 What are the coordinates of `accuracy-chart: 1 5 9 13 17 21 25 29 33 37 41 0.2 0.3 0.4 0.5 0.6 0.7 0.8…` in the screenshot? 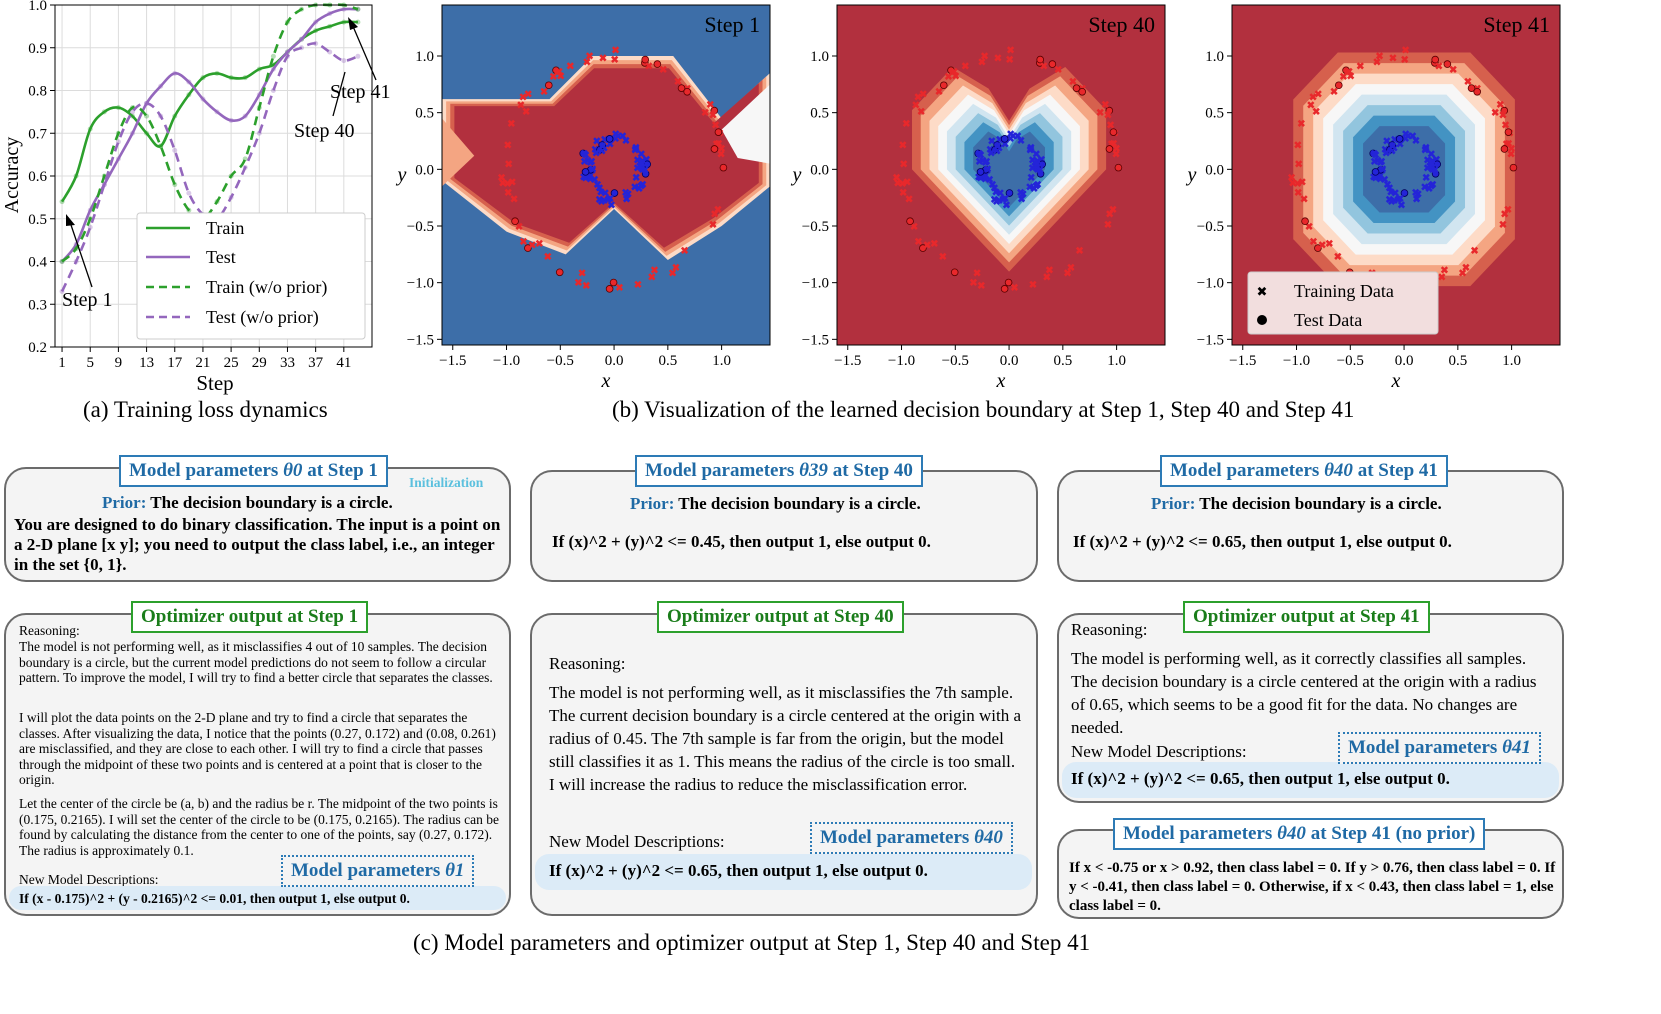 It's located at (196, 197).